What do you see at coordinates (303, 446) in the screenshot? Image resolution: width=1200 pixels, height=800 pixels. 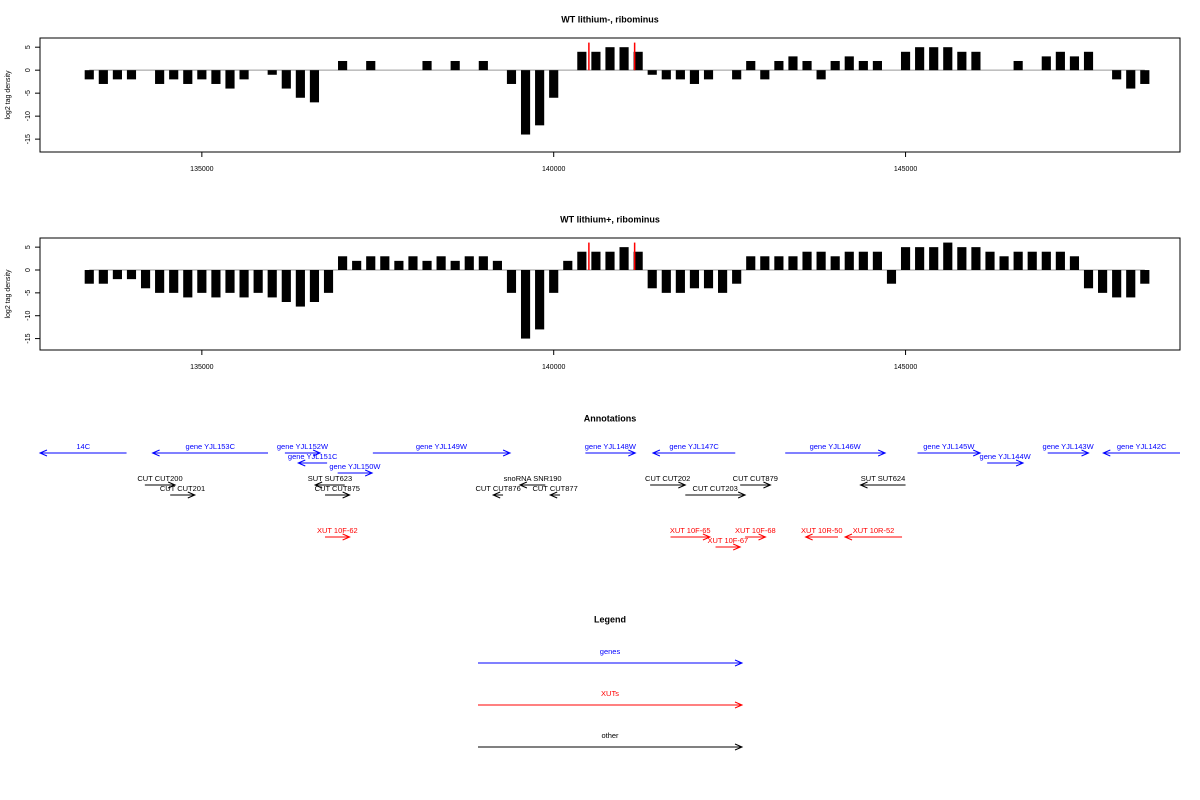 I see `annotation-label: gene YJL152W` at bounding box center [303, 446].